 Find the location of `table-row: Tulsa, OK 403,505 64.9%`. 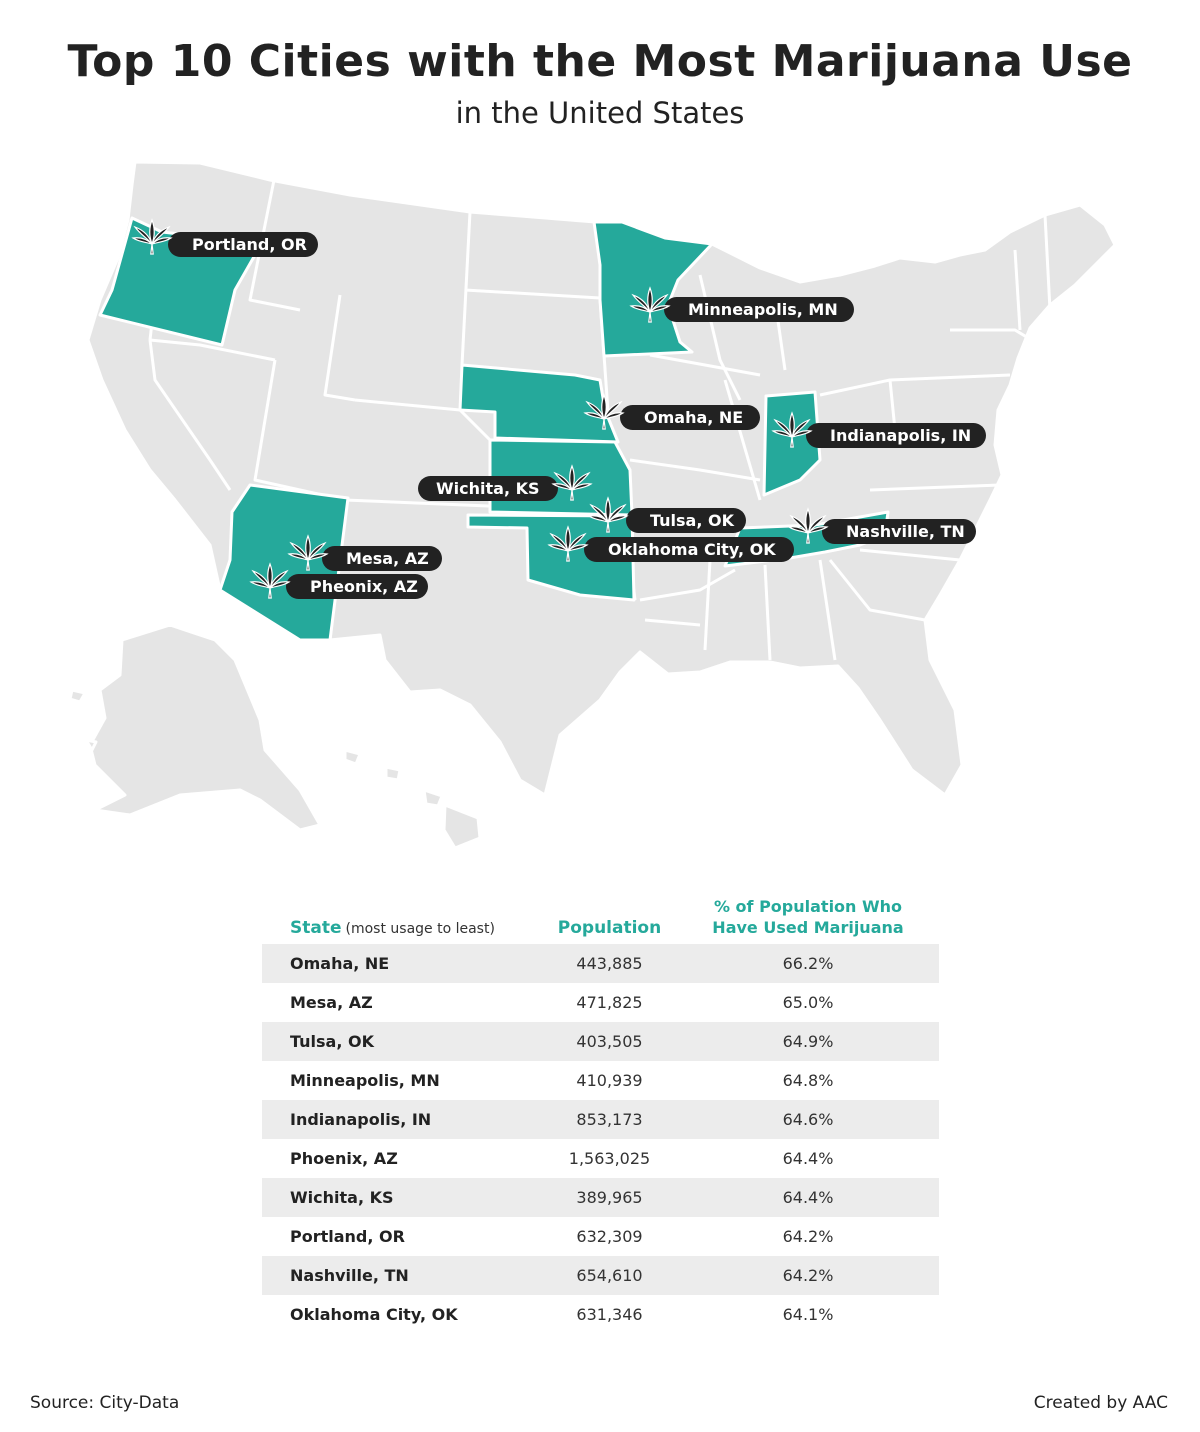

table-row: Tulsa, OK 403,505 64.9% is located at coordinates (600, 1041).